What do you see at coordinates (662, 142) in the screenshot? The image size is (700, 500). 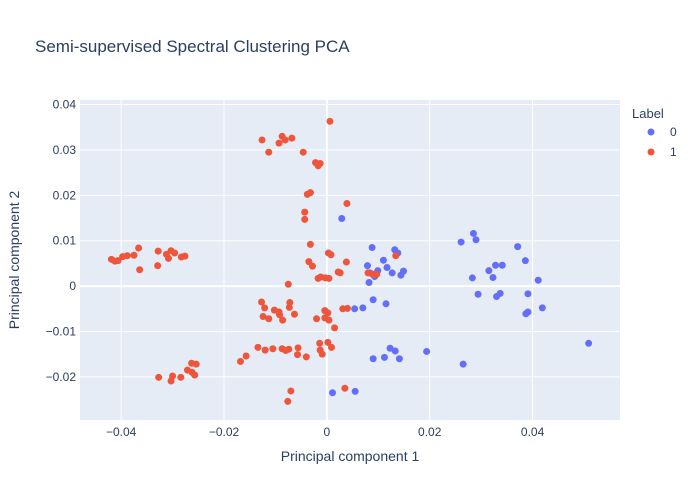 I see `legend: 01` at bounding box center [662, 142].